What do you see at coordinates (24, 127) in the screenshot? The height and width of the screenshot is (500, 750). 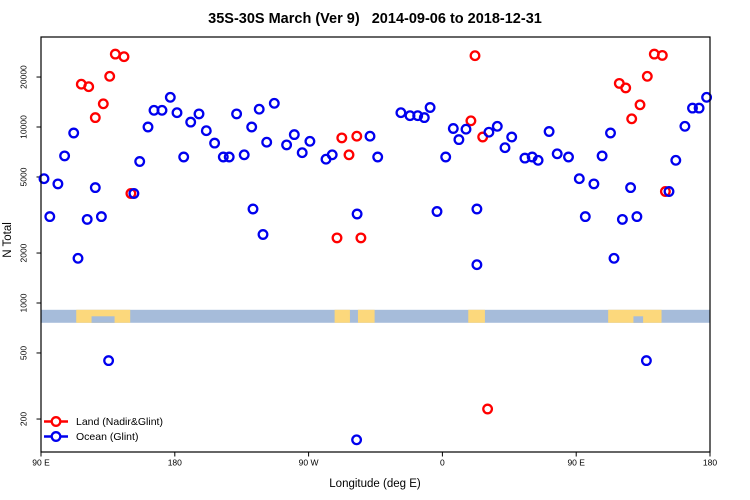 I see `y-tick-label: 10000` at bounding box center [24, 127].